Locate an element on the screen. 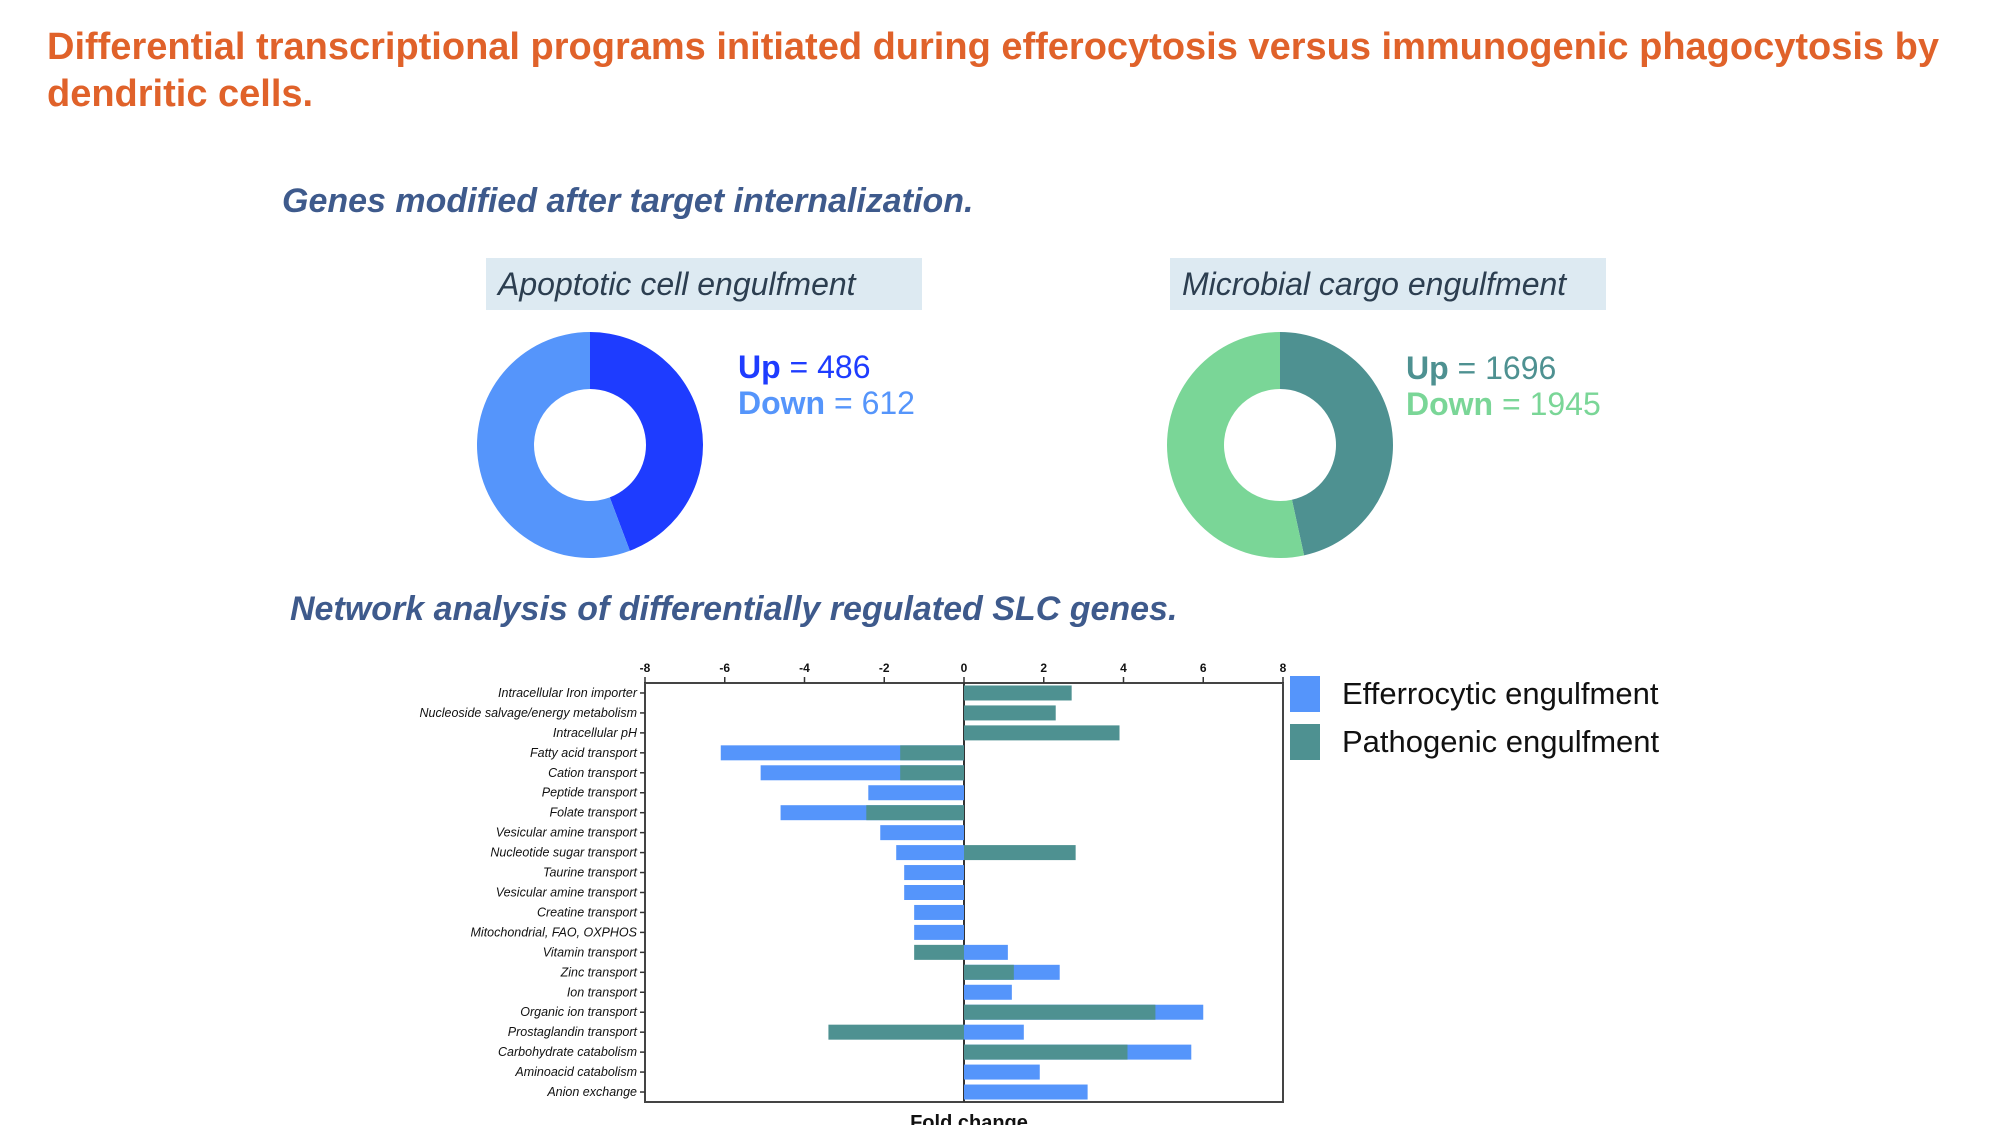 This screenshot has width=2000, height=1125. donut-chart-apoptotic is located at coordinates (590, 445).